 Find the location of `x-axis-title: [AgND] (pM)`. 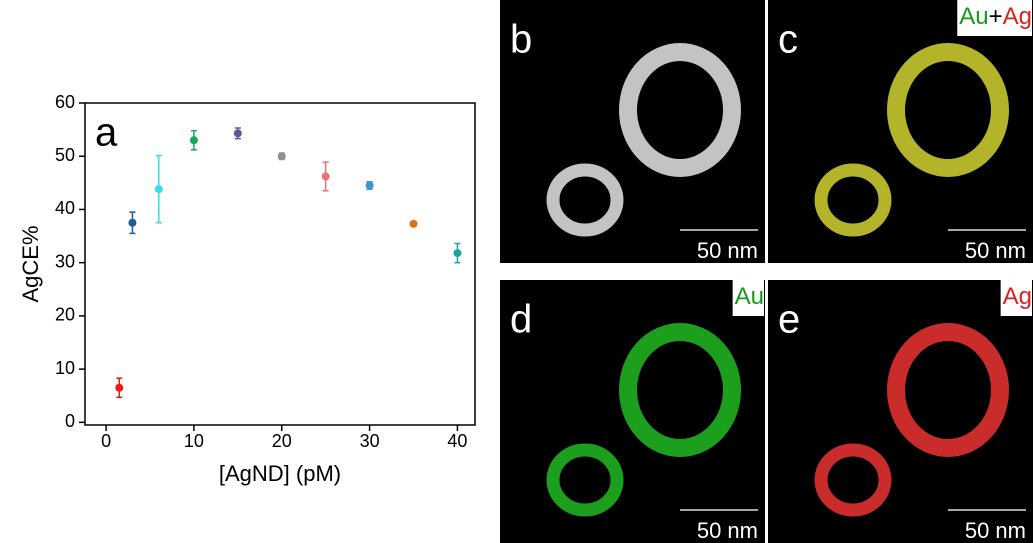

x-axis-title: [AgND] (pM) is located at coordinates (280, 473).